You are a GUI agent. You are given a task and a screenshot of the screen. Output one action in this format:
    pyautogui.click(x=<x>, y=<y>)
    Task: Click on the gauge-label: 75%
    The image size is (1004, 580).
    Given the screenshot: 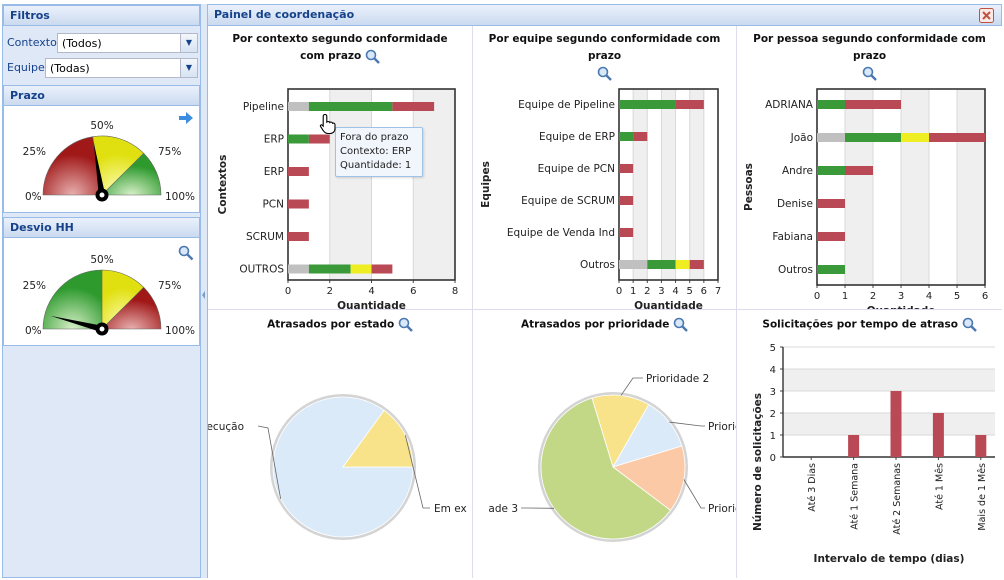 What is the action you would take?
    pyautogui.click(x=169, y=286)
    